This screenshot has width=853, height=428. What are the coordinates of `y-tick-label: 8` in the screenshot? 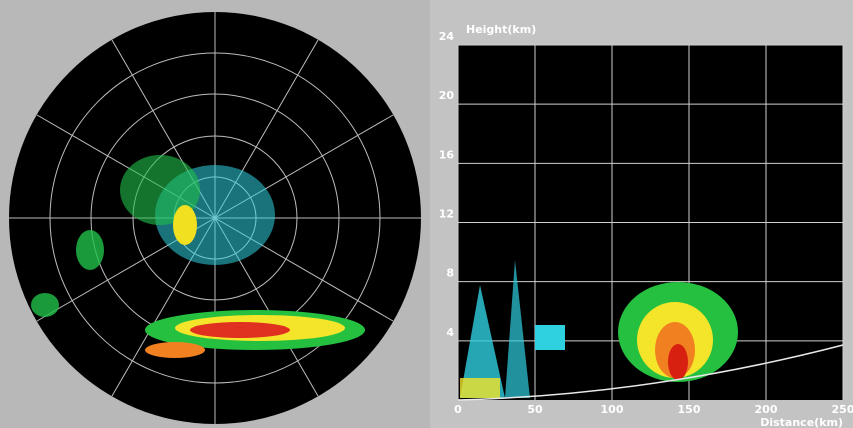 It's located at (450, 273).